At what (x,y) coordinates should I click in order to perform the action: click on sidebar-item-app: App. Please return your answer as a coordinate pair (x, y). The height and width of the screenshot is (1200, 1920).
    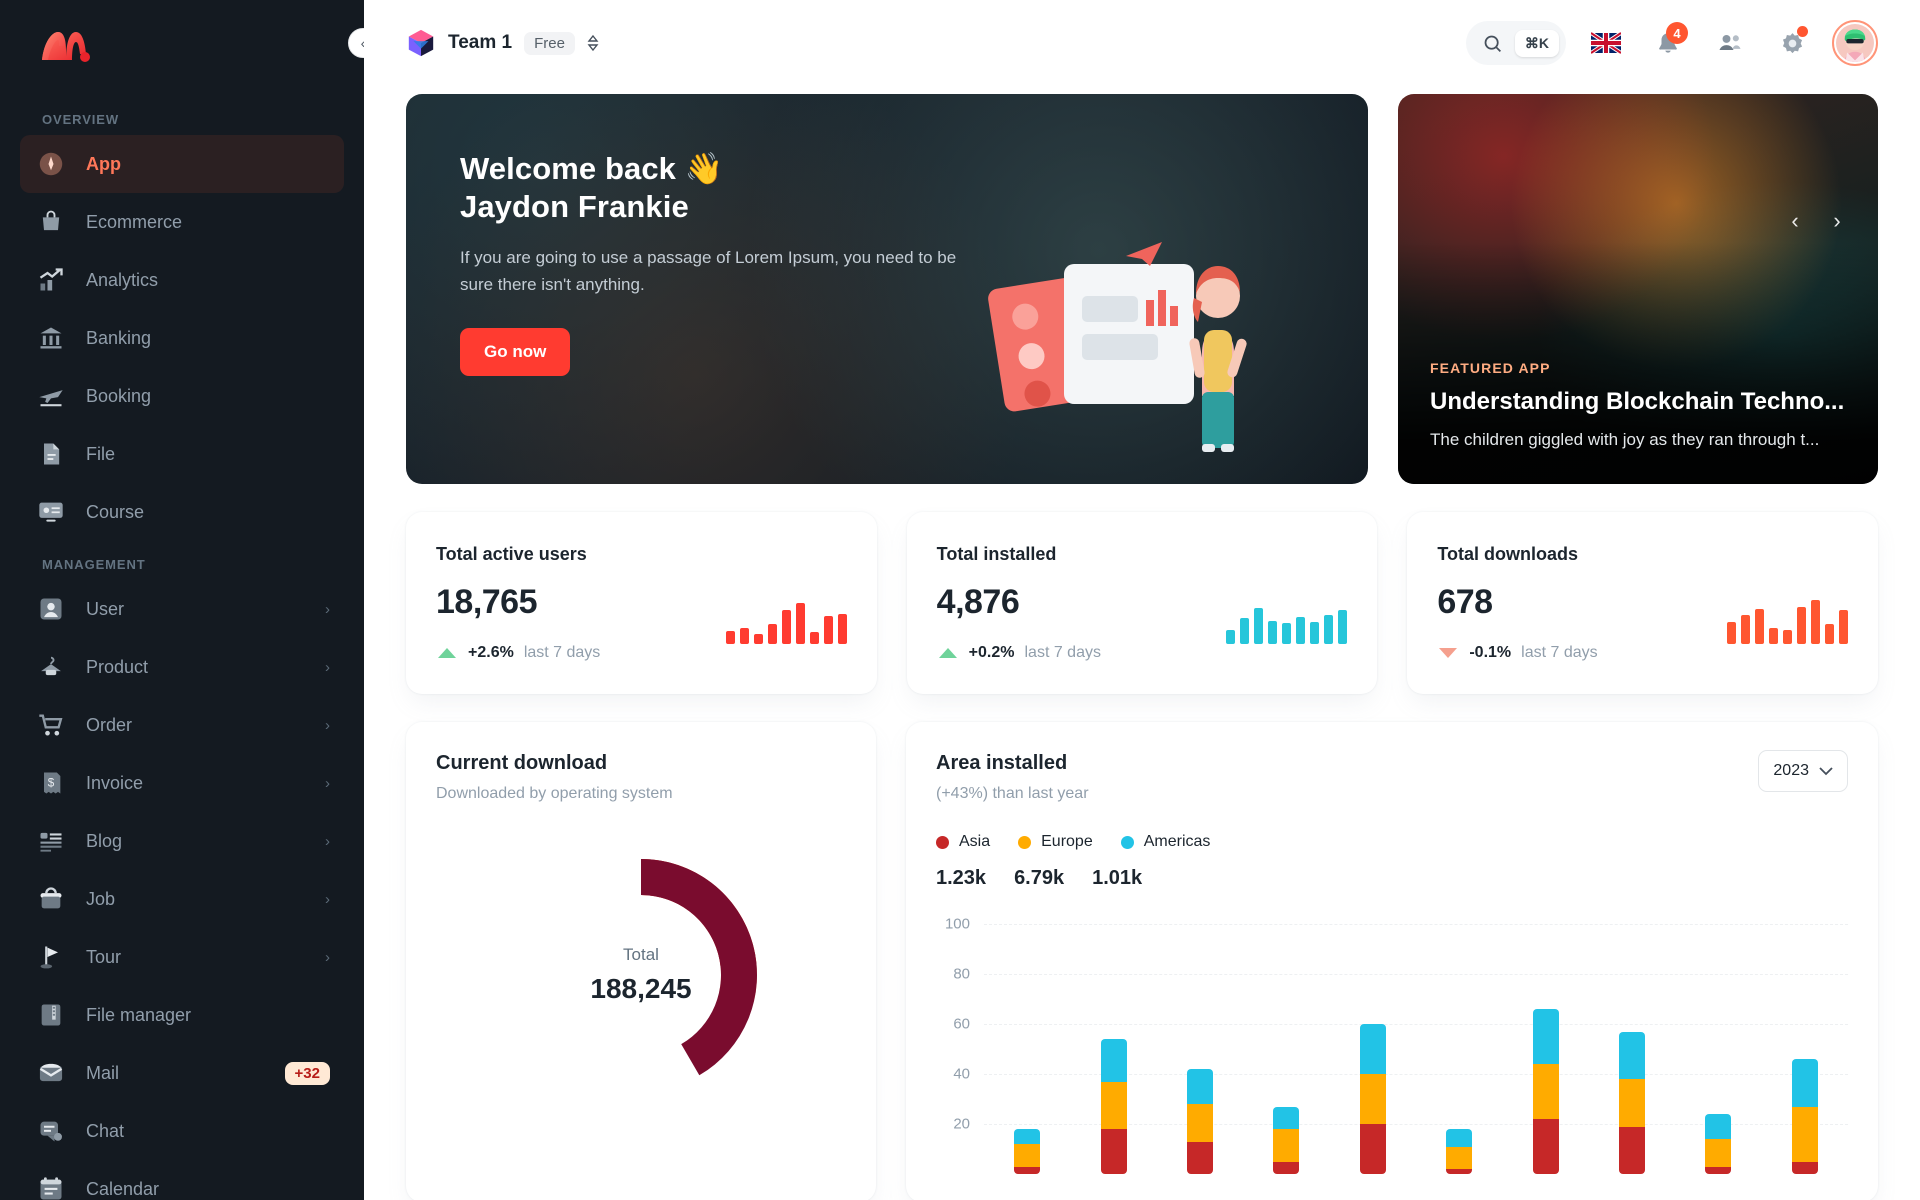
    Looking at the image, I should click on (182, 164).